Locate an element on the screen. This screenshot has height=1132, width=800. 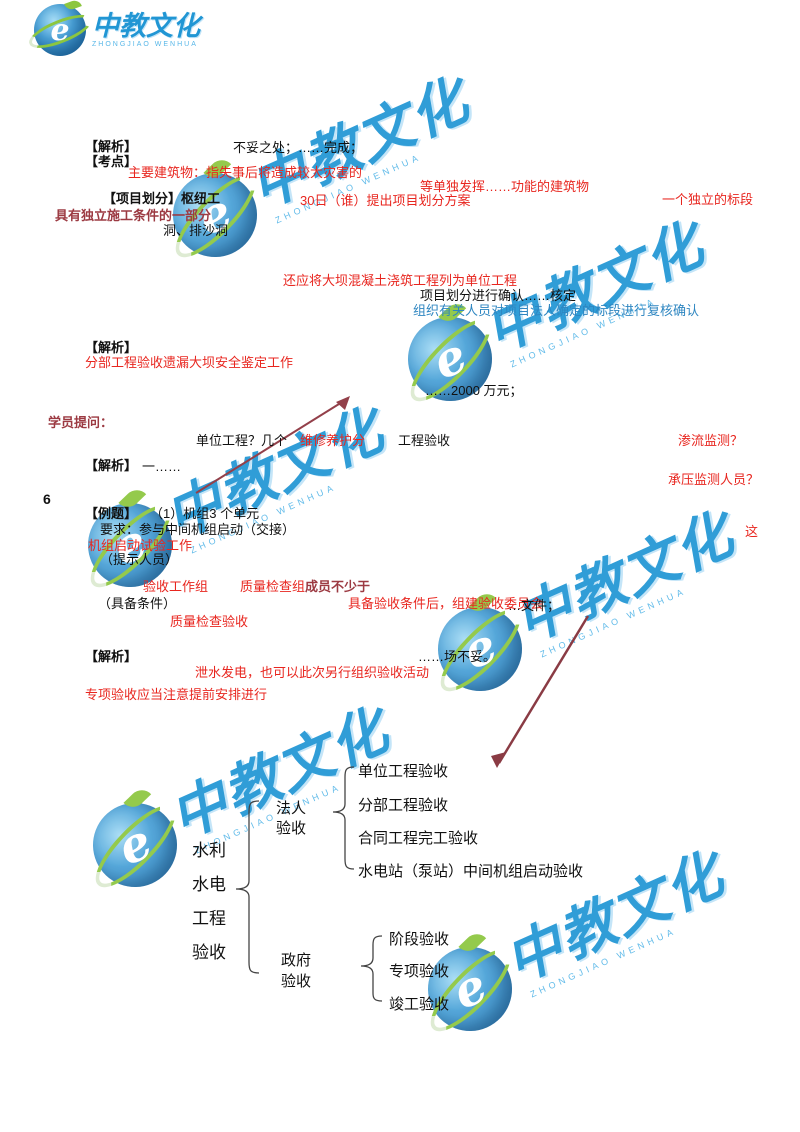
tree-root-brace is located at coordinates (247, 887).